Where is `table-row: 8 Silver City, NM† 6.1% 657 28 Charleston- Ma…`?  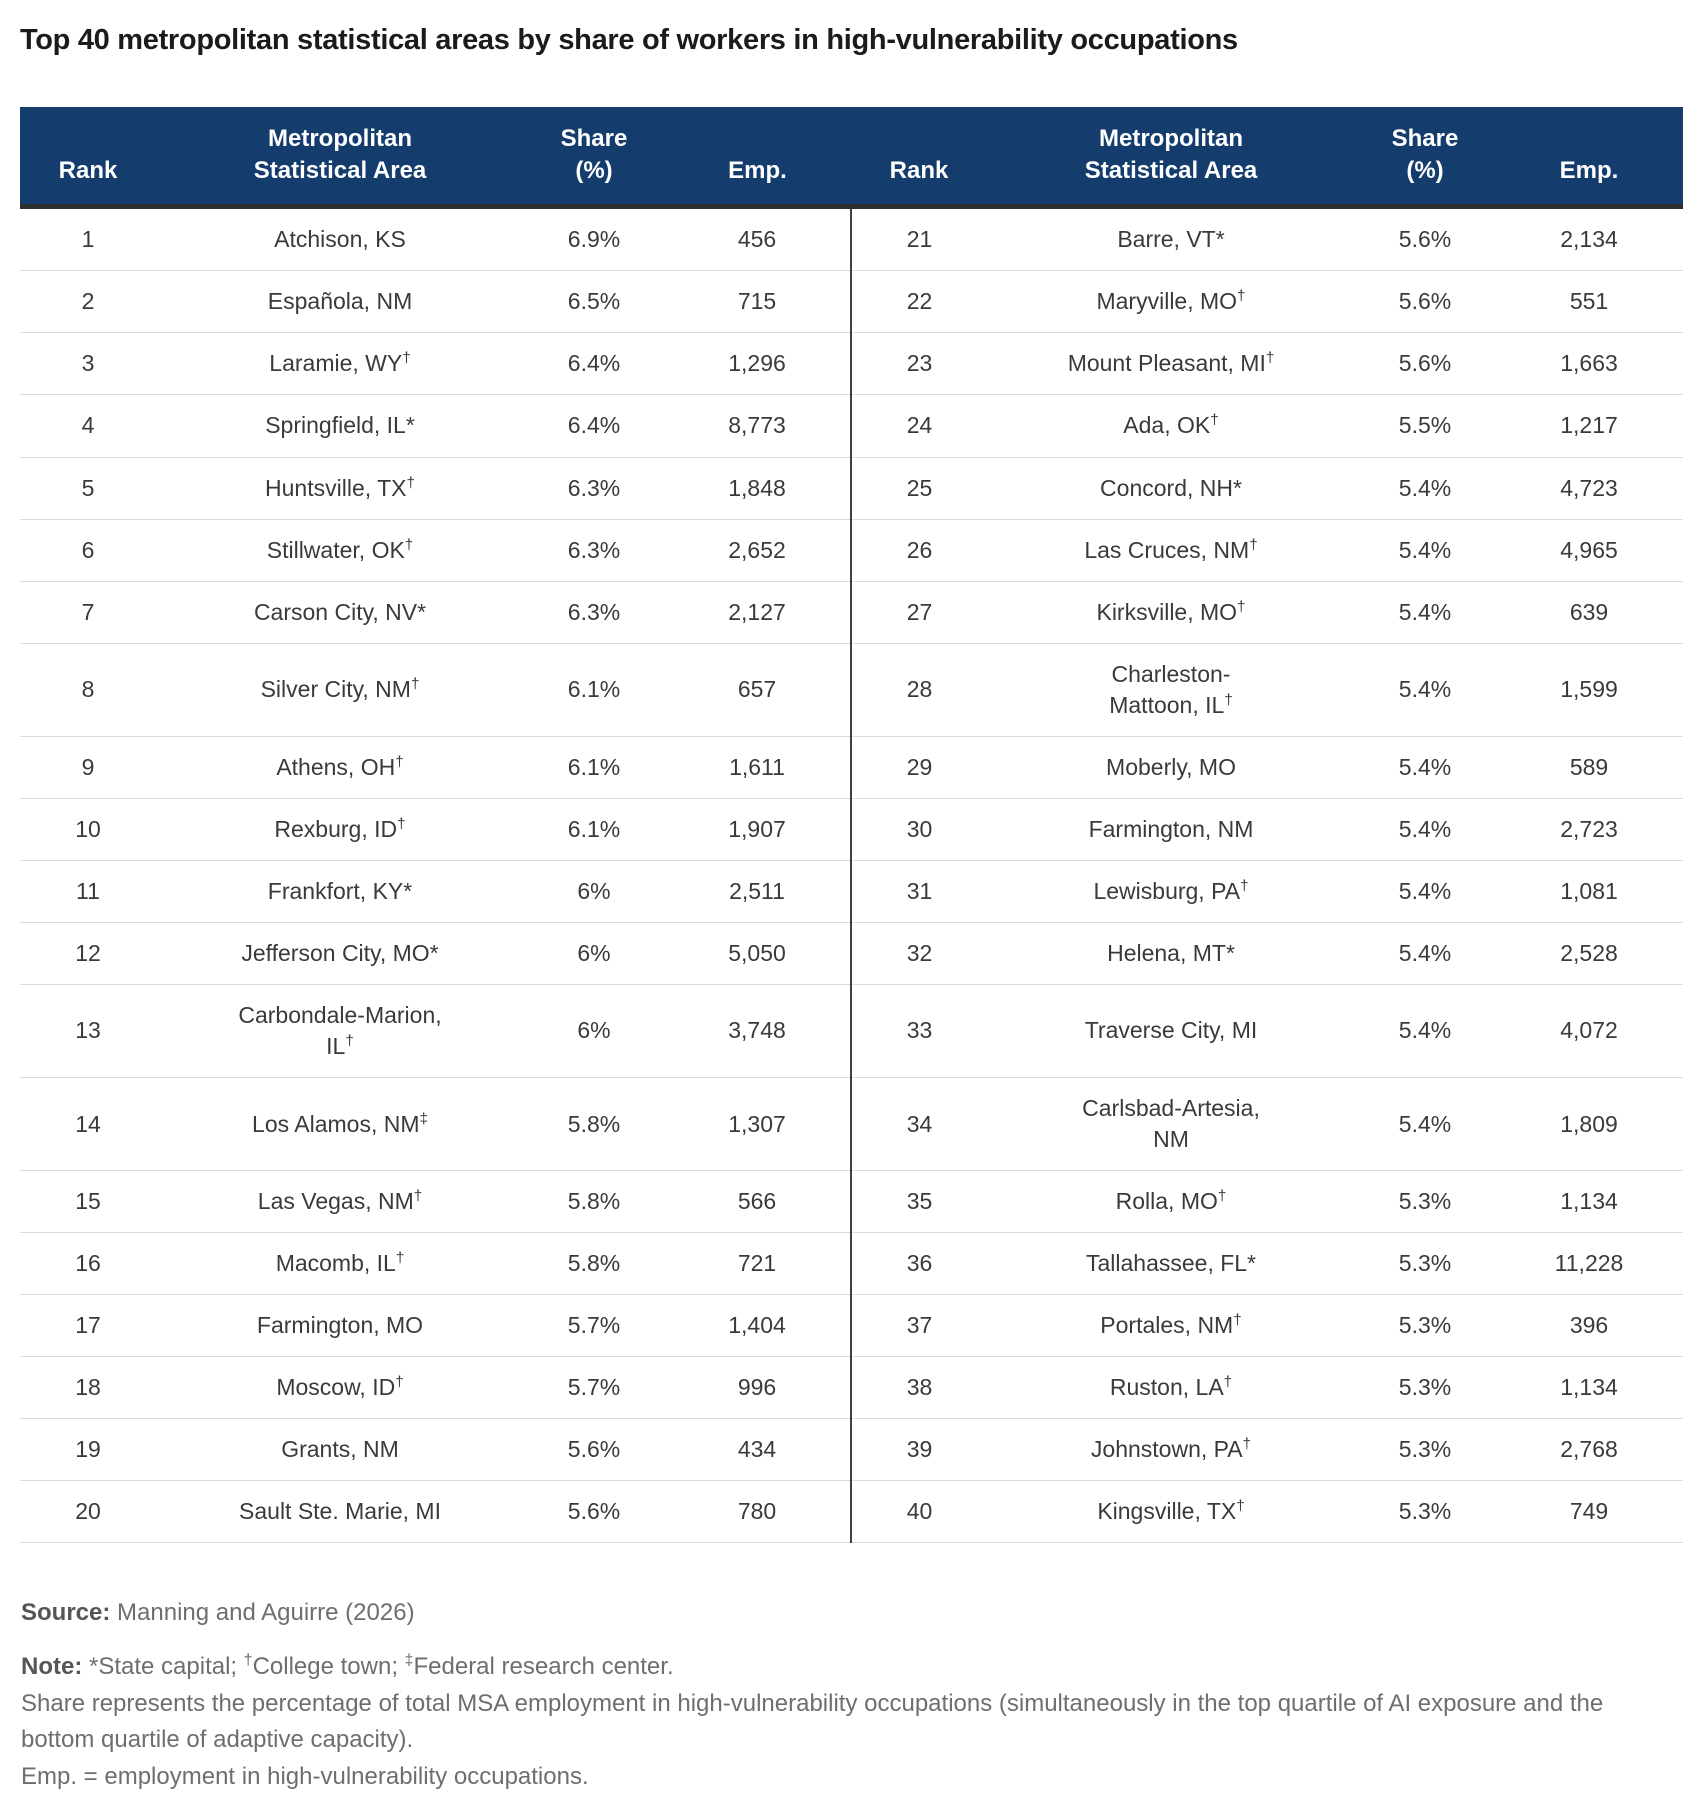
table-row: 8 Silver City, NM† 6.1% 657 28 Charleston- Ma… is located at coordinates (851, 690).